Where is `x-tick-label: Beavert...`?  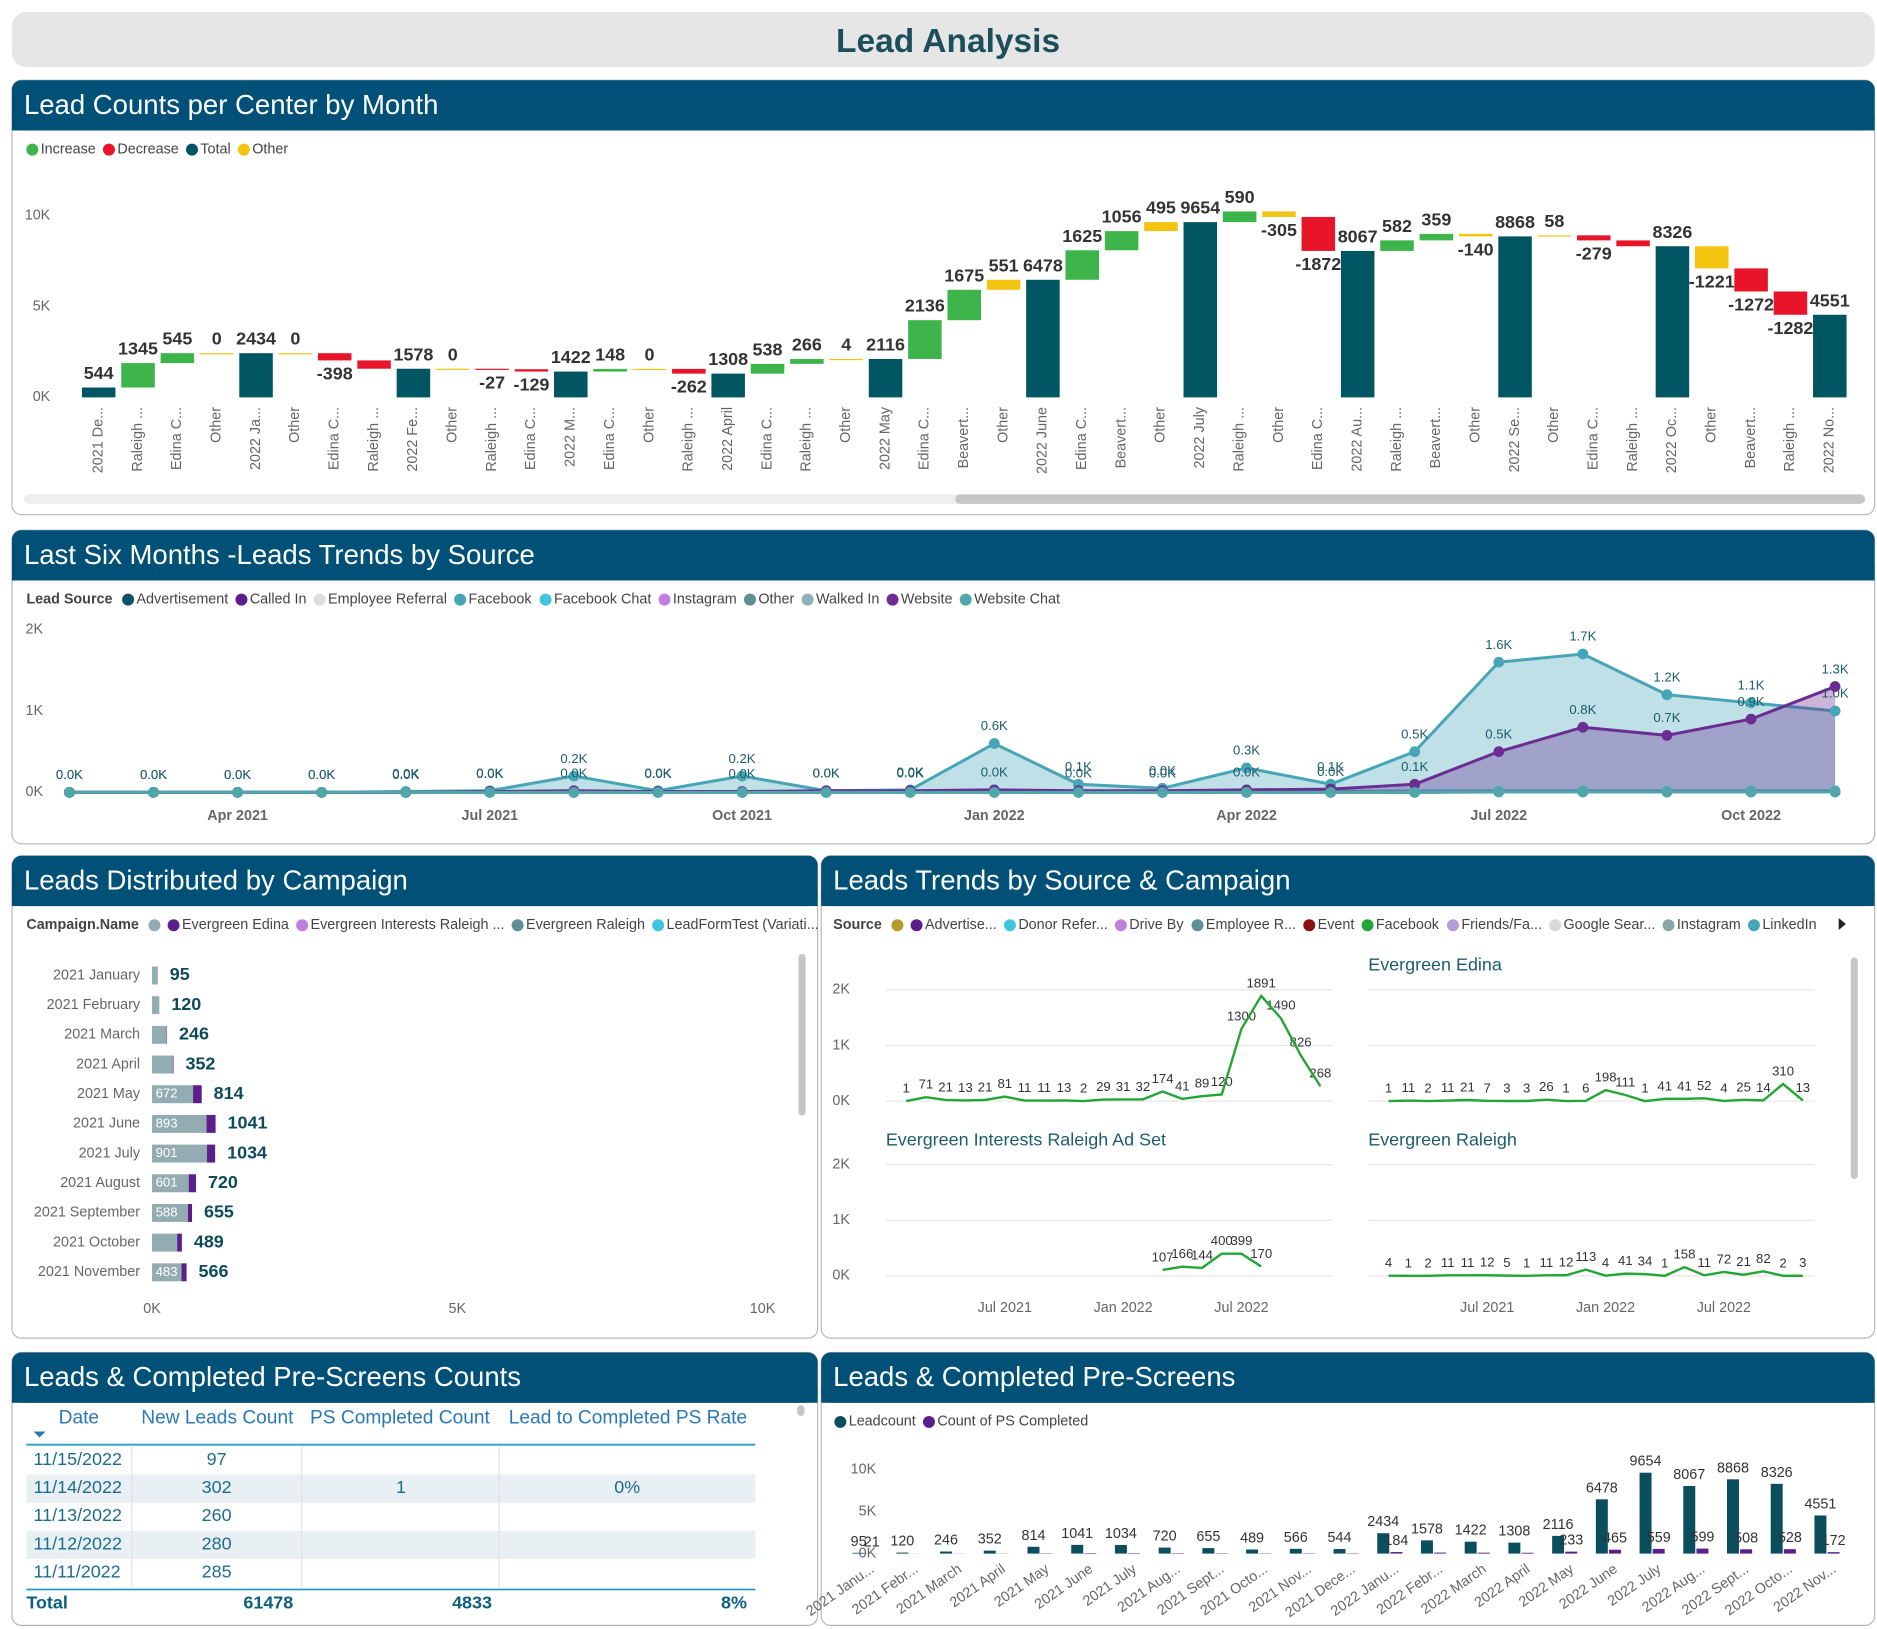 x-tick-label: Beavert... is located at coordinates (964, 437).